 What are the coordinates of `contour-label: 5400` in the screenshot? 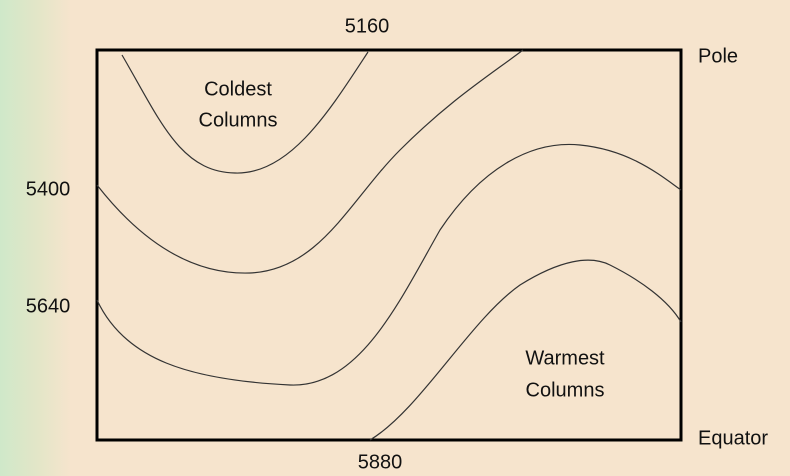 It's located at (48, 189).